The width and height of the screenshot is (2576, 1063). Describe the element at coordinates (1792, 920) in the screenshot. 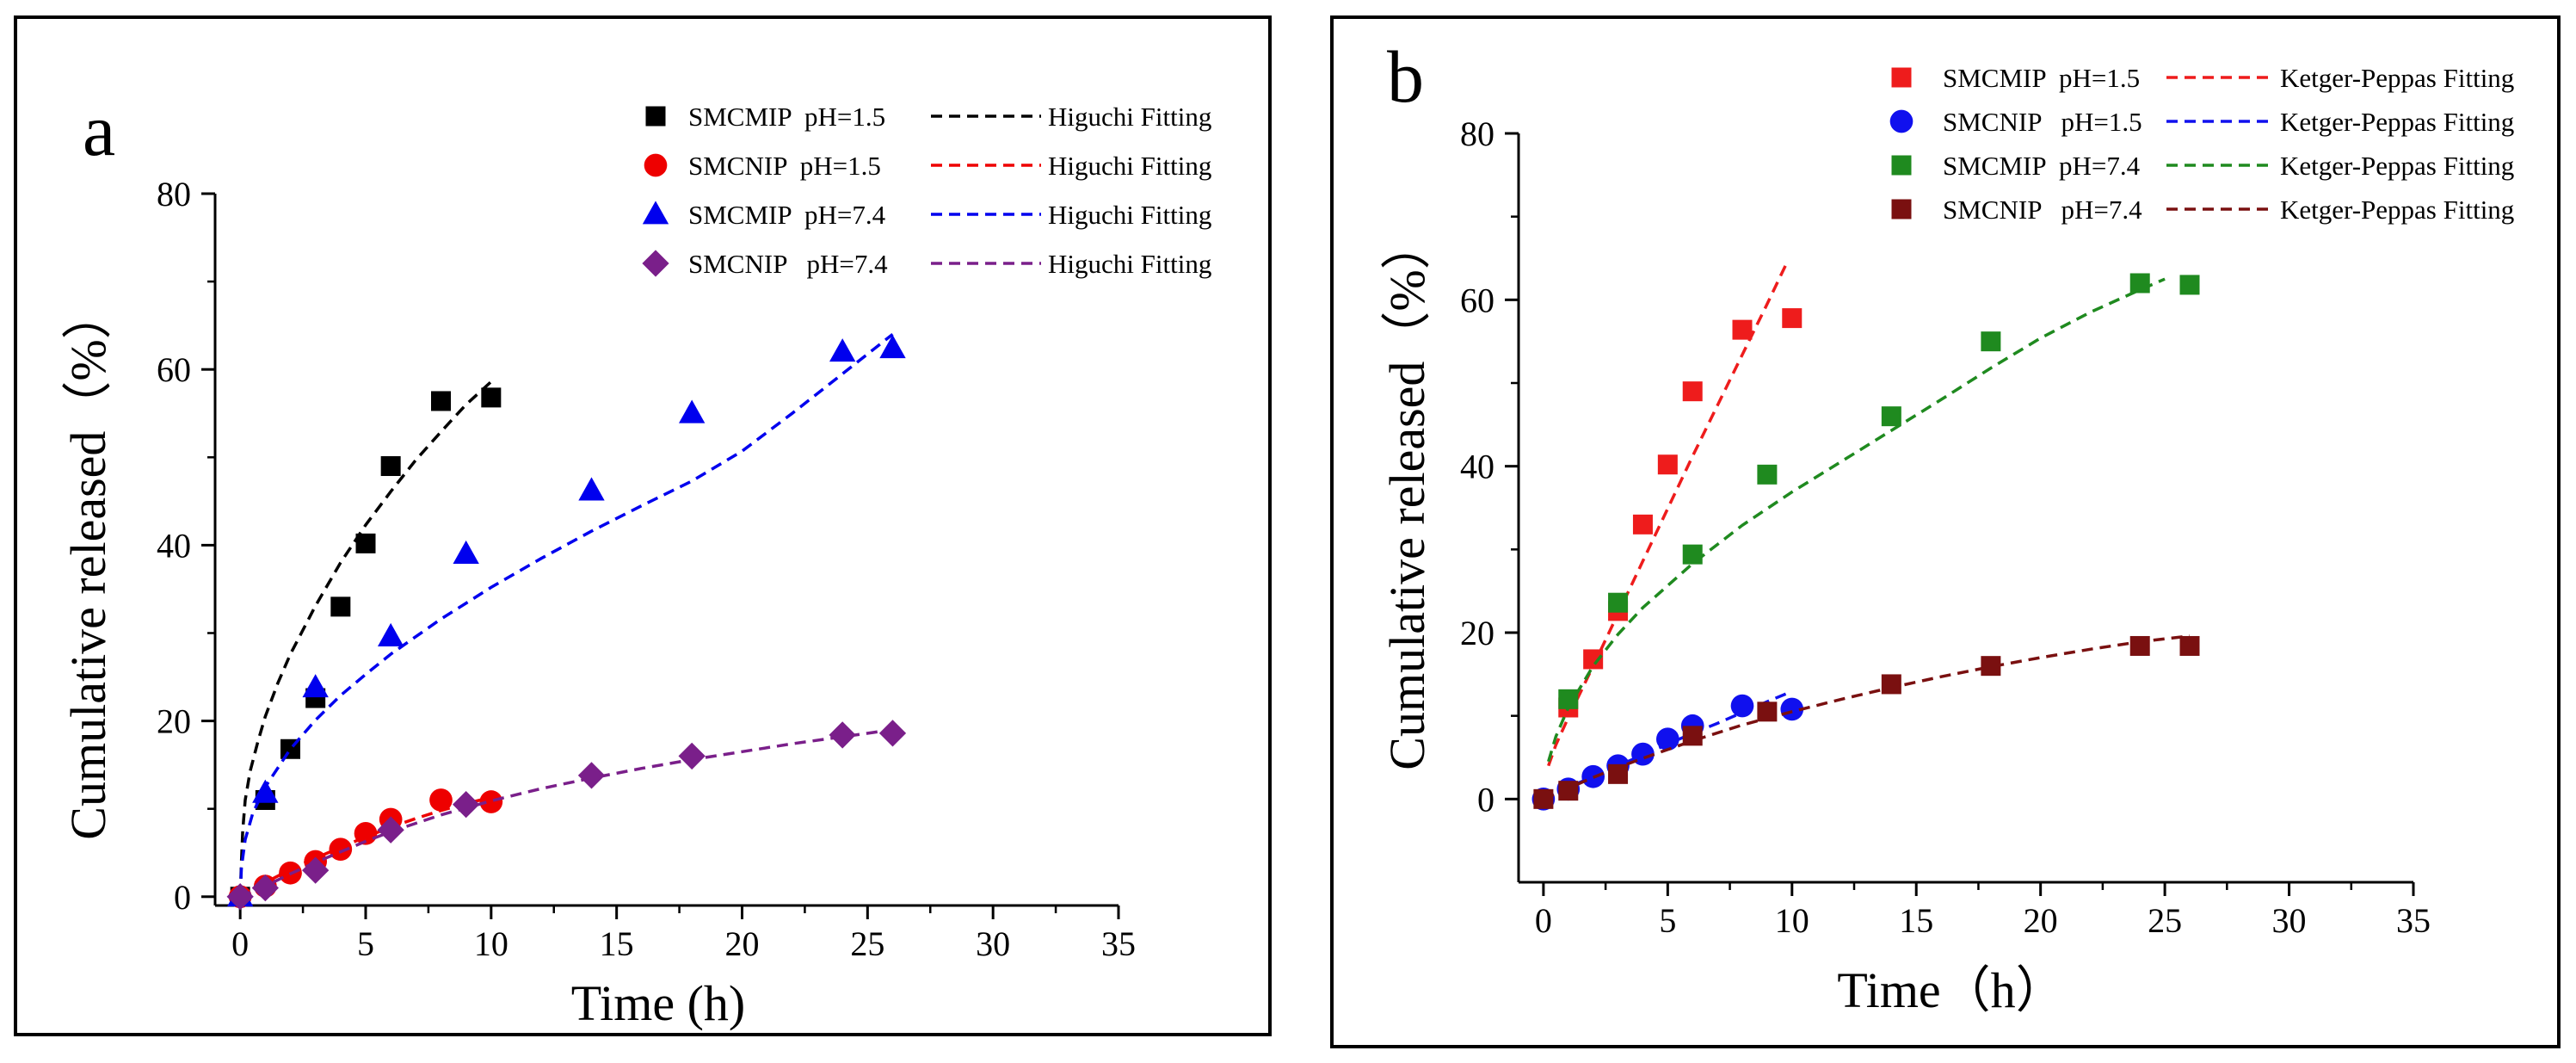

I see `b-x-tick-label: 10` at that location.